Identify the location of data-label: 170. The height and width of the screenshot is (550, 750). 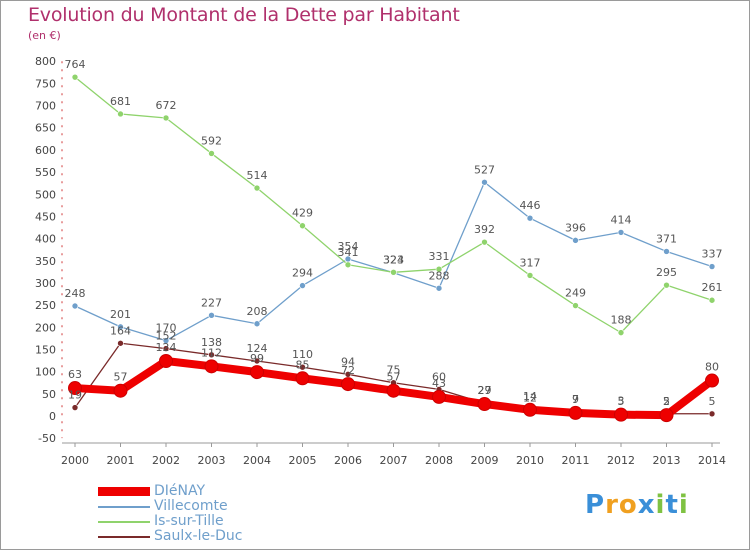
(166, 328).